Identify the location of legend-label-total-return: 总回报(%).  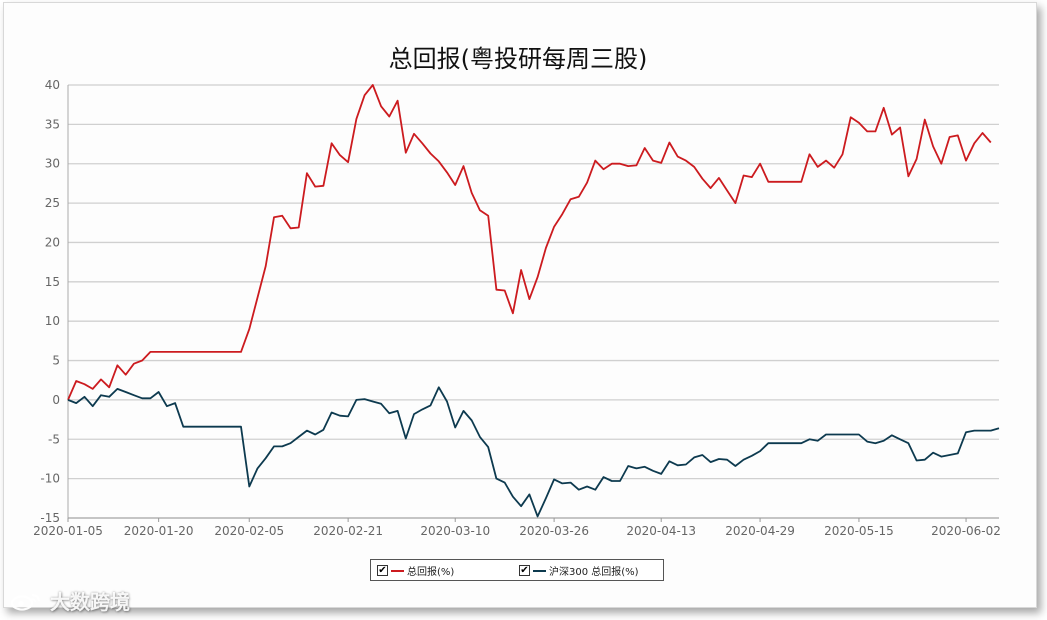
(431, 572).